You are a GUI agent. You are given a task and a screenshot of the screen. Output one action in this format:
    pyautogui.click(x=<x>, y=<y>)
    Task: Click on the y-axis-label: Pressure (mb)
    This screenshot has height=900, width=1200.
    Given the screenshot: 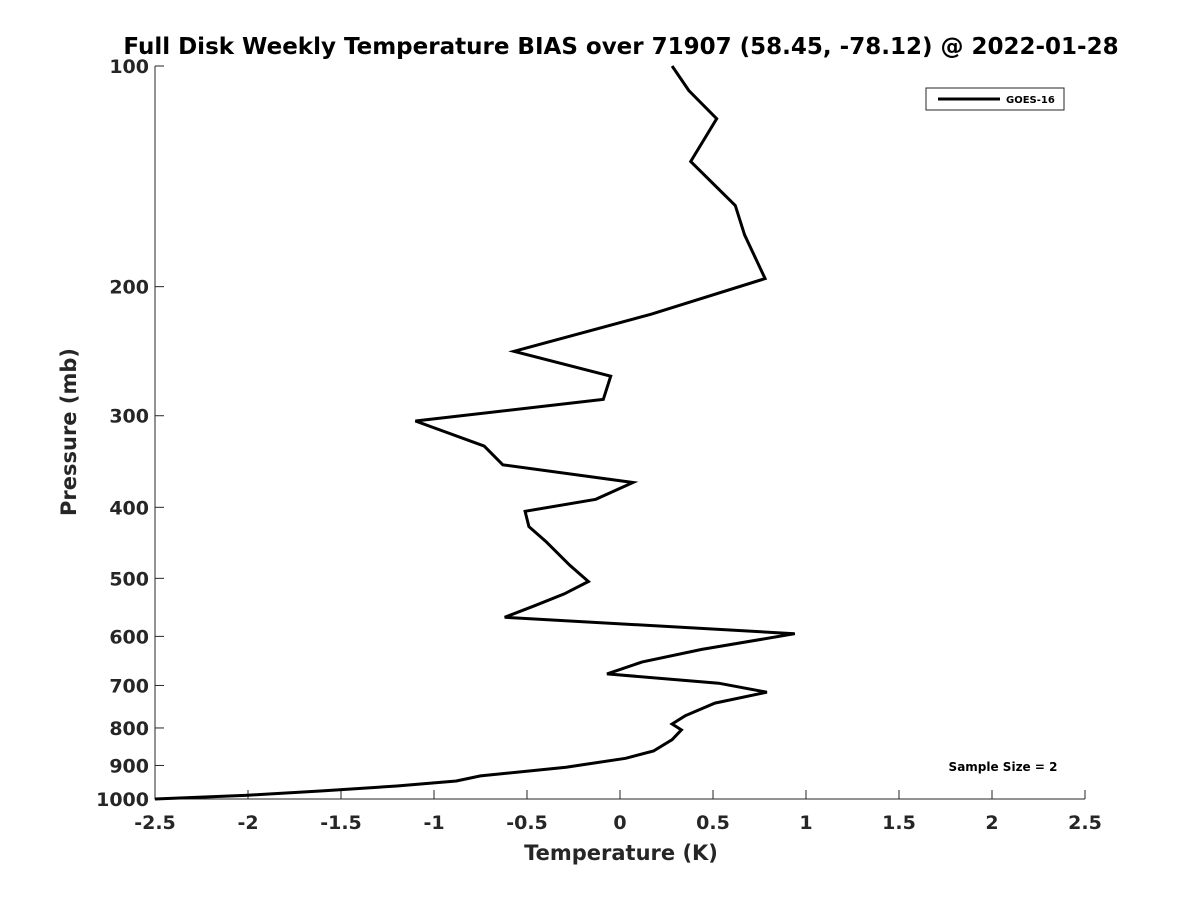 What is the action you would take?
    pyautogui.click(x=69, y=432)
    